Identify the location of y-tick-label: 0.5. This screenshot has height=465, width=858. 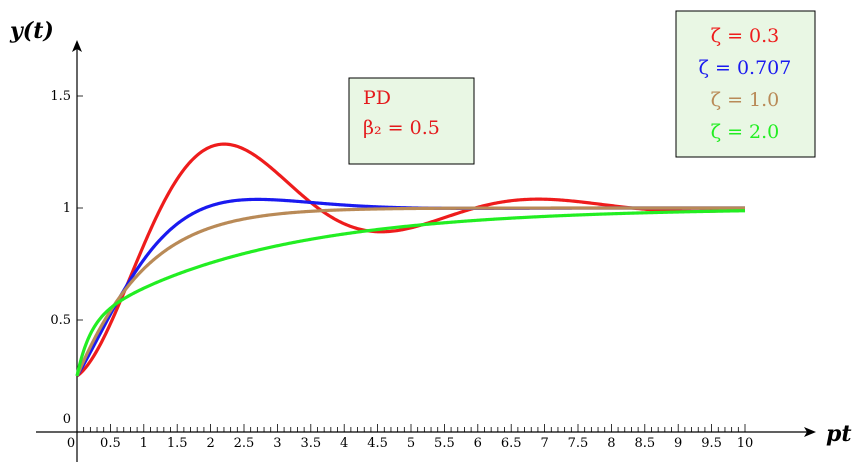
(60, 320).